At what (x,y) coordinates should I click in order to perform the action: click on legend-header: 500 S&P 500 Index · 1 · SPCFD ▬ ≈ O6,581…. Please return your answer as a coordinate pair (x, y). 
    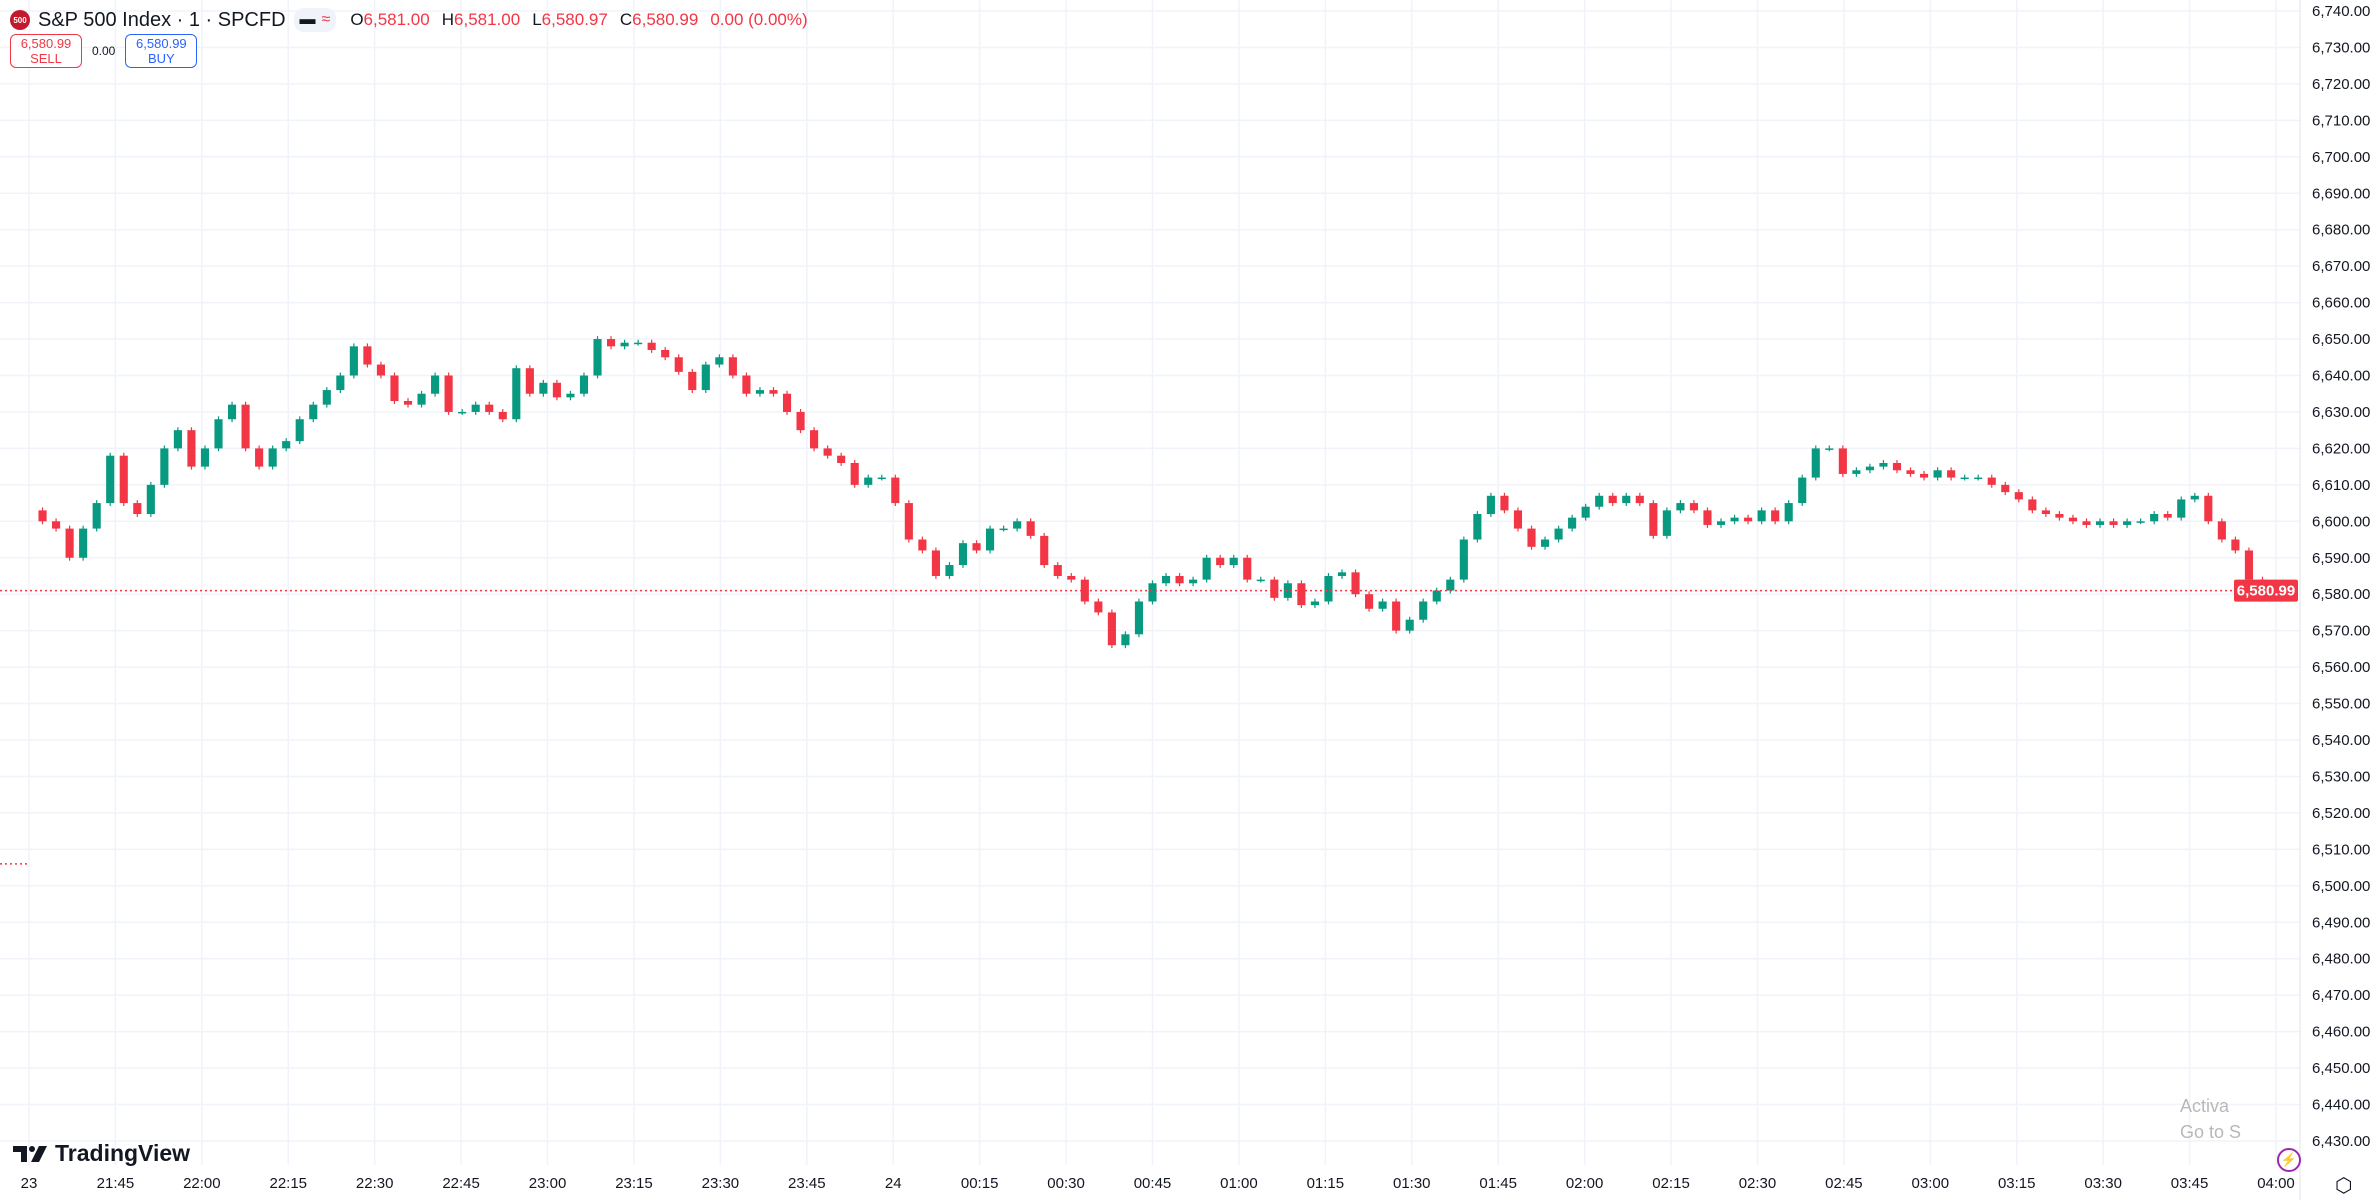
    Looking at the image, I should click on (409, 20).